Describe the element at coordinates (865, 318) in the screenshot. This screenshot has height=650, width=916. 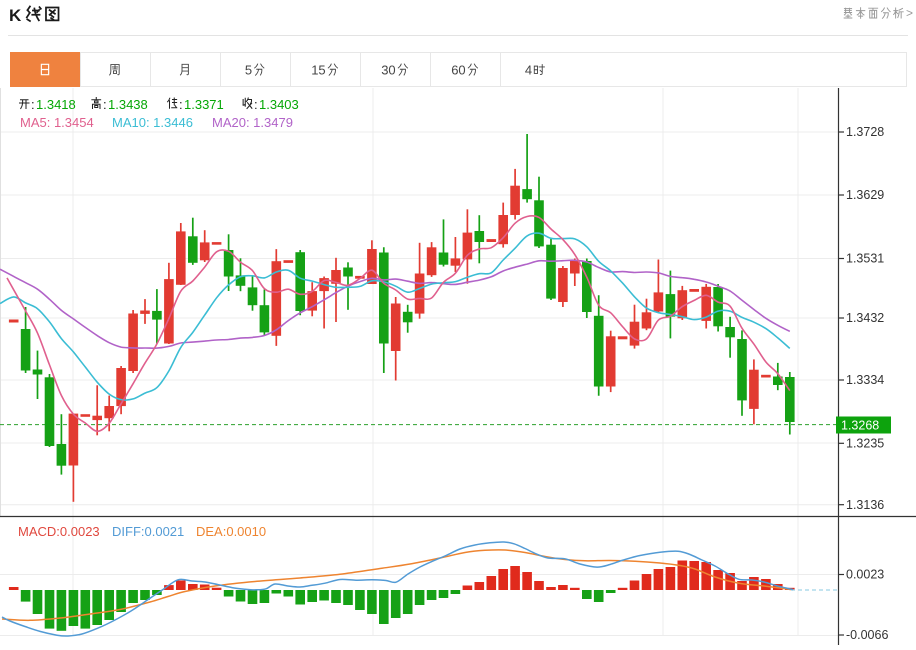
I see `svg-text: 1.3432` at that location.